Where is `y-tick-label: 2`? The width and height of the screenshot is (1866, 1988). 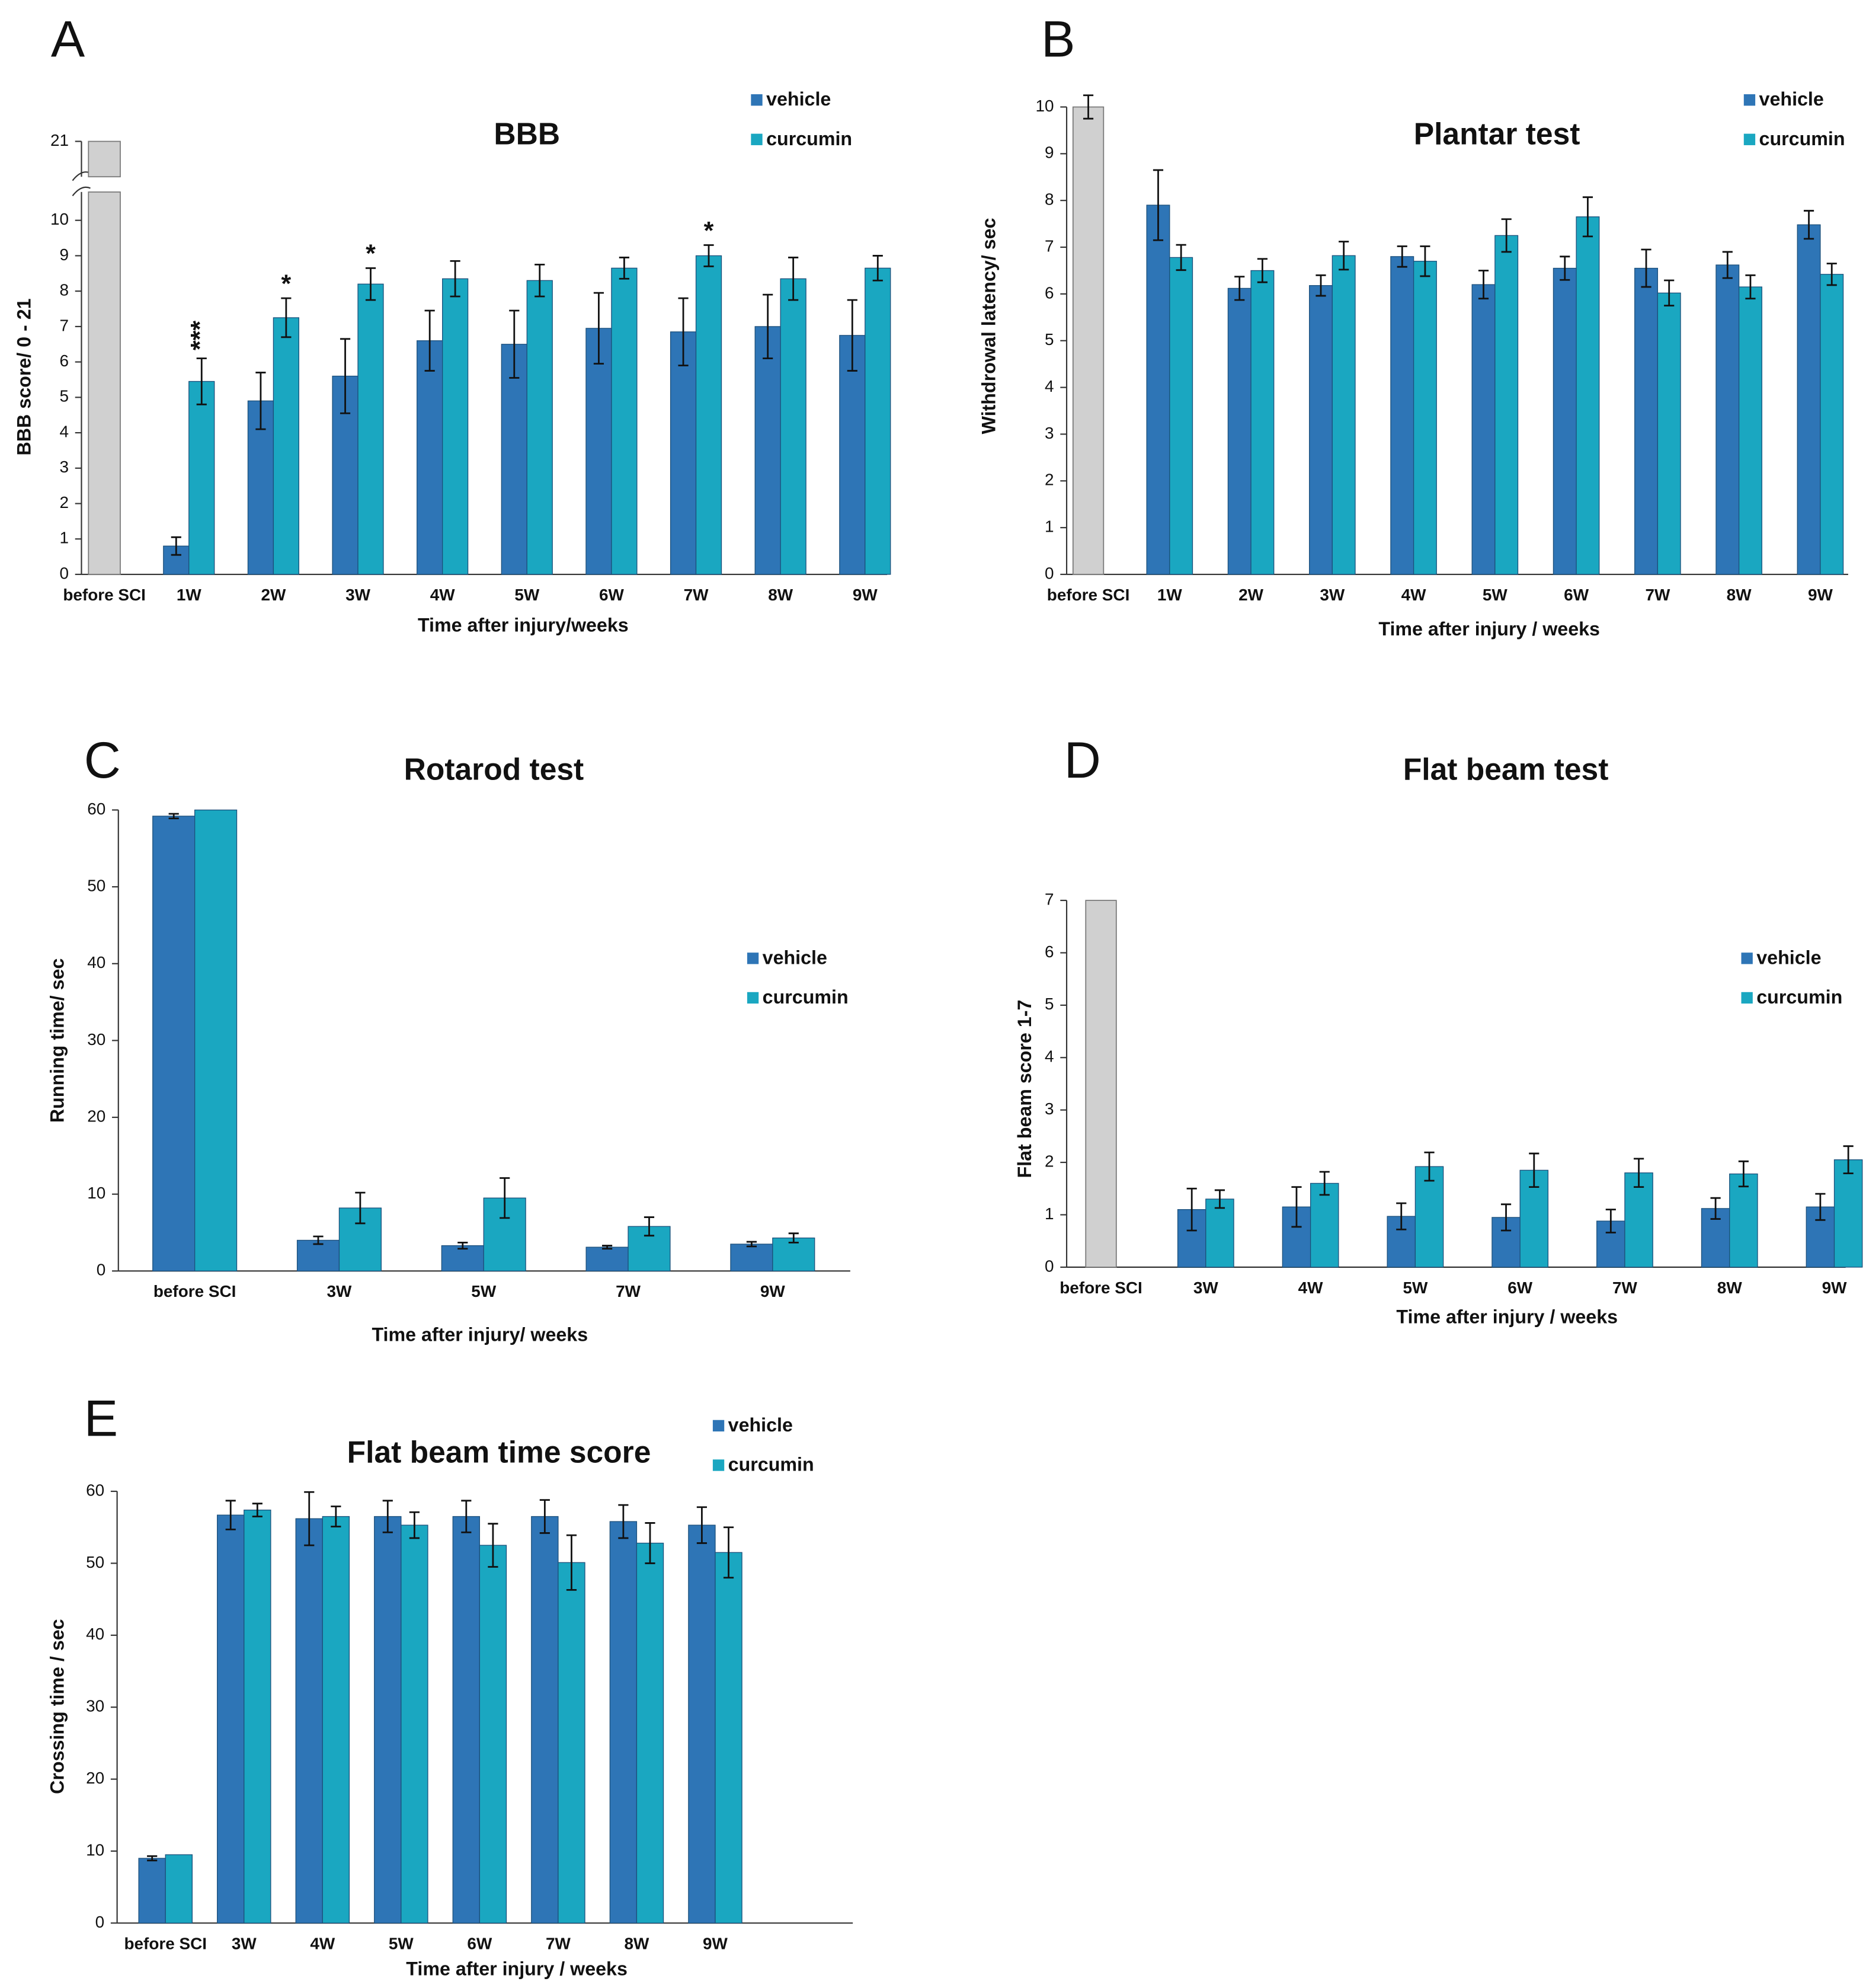
y-tick-label: 2 is located at coordinates (1049, 480).